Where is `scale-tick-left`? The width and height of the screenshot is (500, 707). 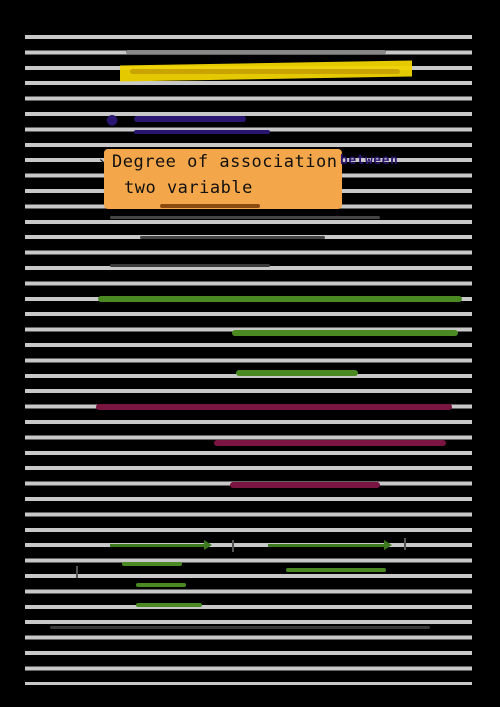 scale-tick-left is located at coordinates (77, 572).